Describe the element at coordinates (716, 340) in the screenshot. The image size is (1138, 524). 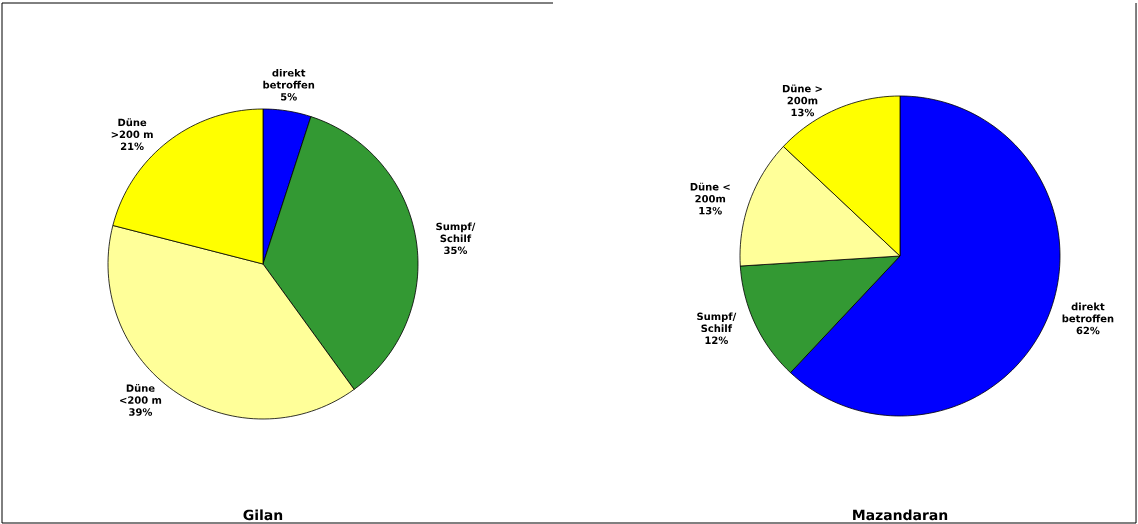
I see `data-label: 12%` at that location.